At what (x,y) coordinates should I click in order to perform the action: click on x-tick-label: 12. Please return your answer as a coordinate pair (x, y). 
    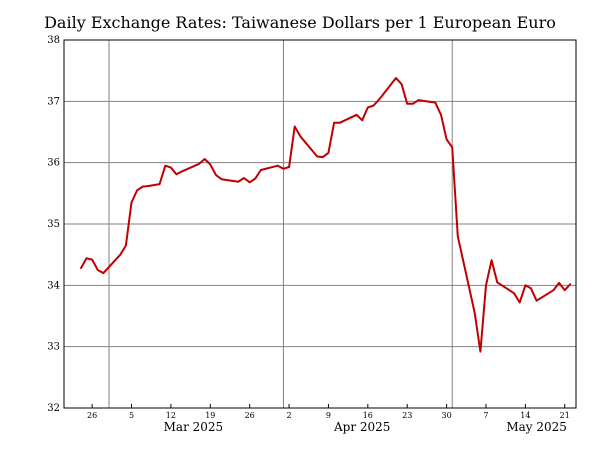
    Looking at the image, I should click on (171, 415).